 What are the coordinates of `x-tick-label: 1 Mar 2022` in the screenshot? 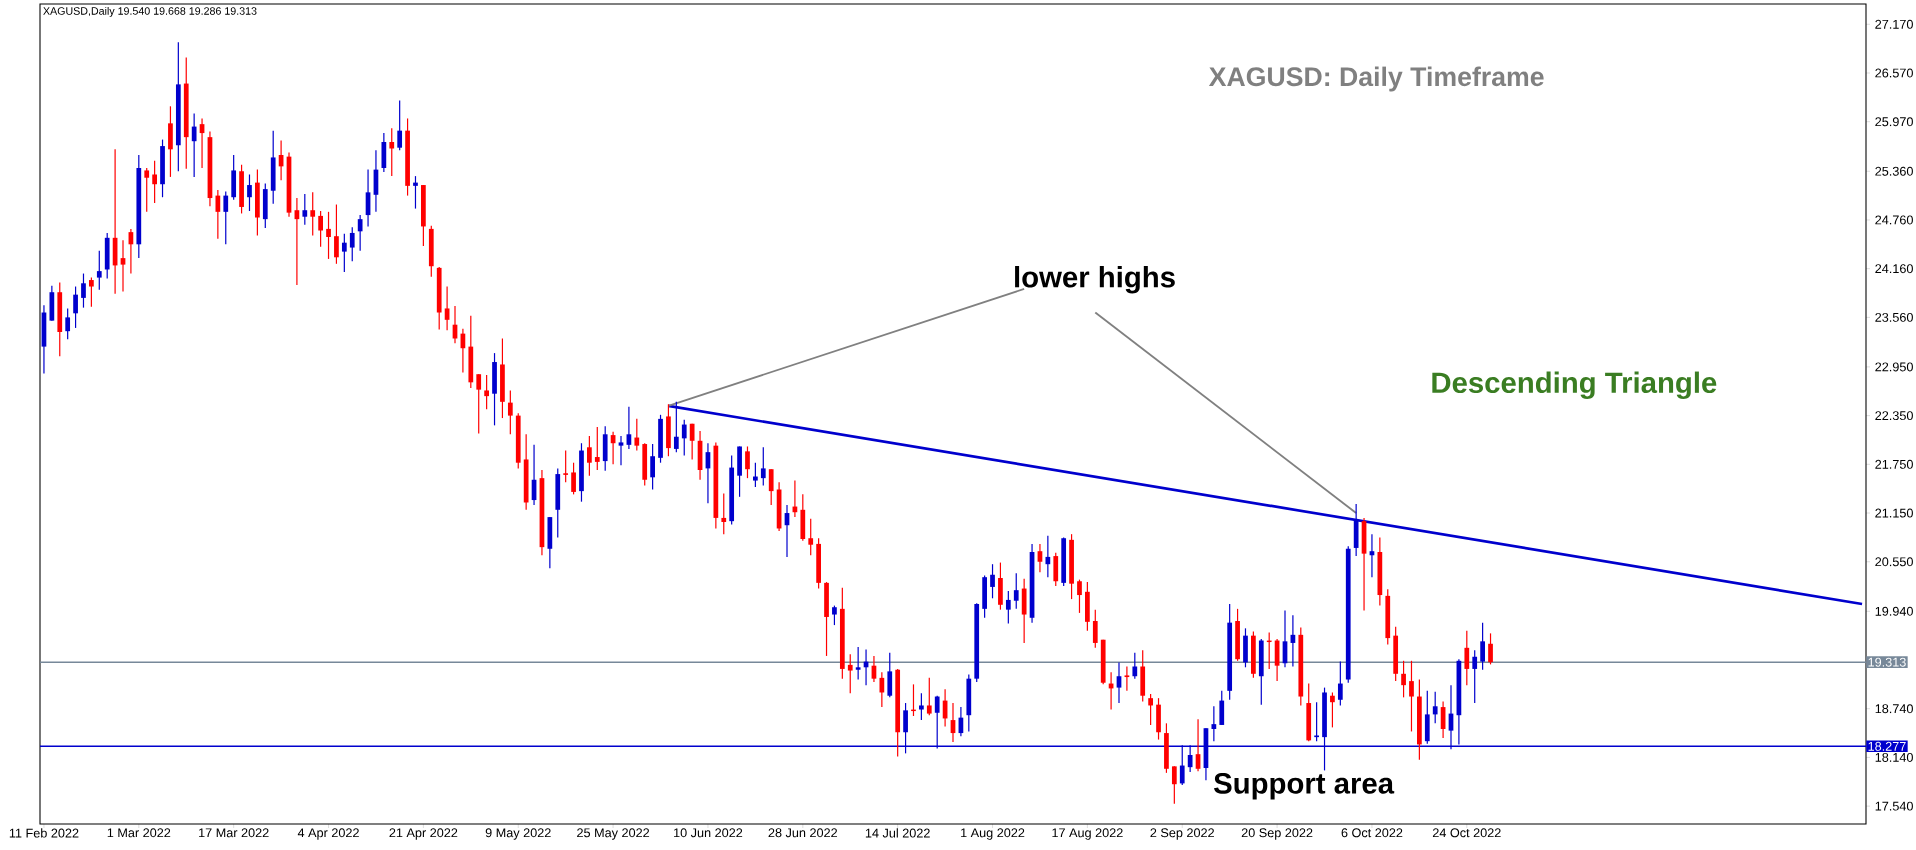 It's located at (139, 833).